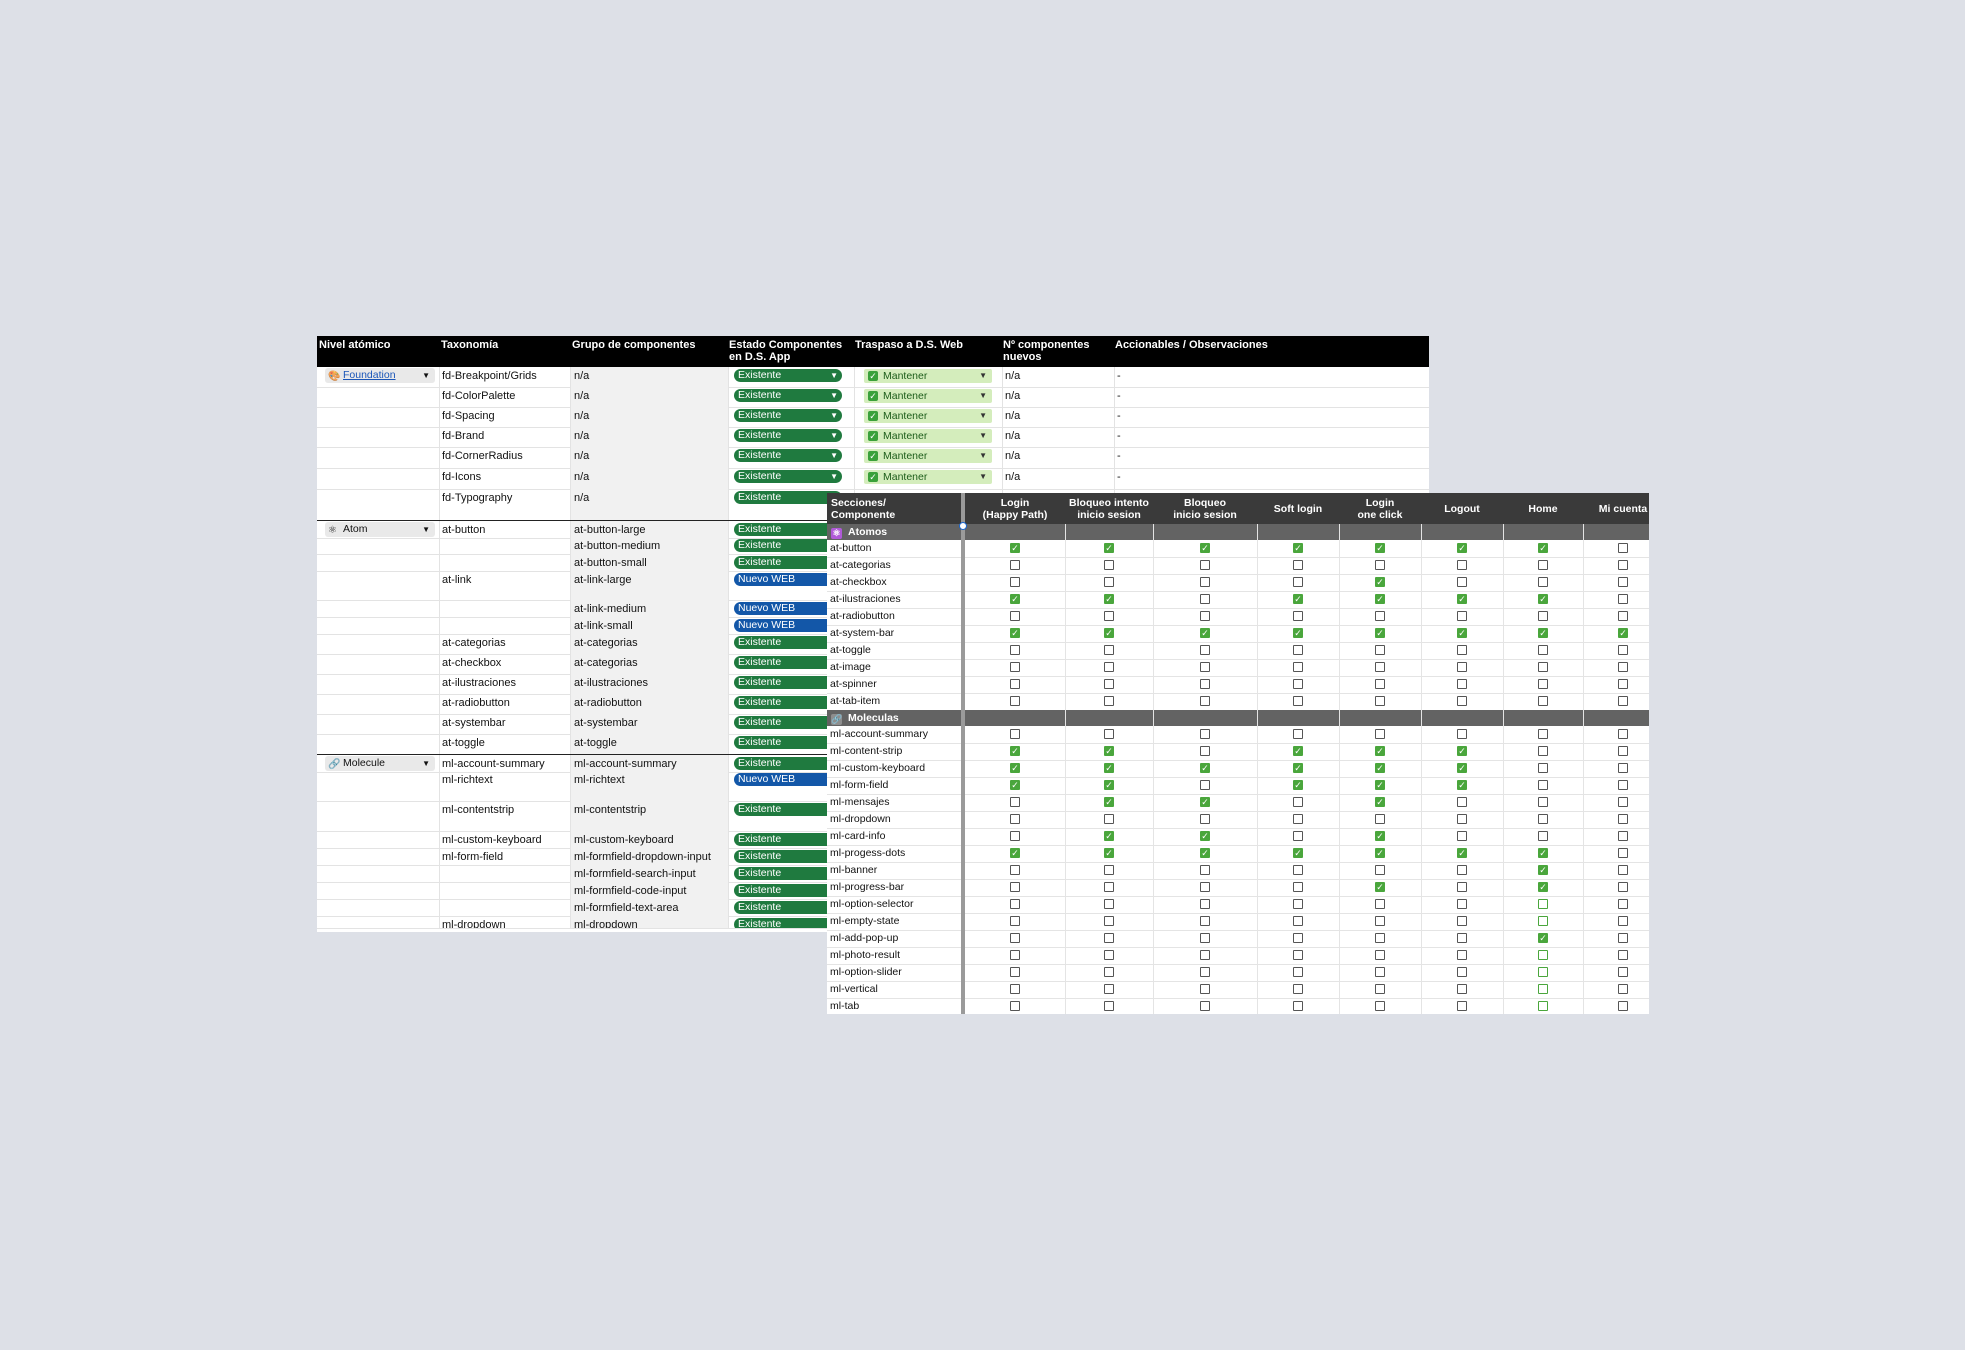  What do you see at coordinates (928, 436) in the screenshot?
I see `traspaso-dropdown: ✓ Mantener ▼` at bounding box center [928, 436].